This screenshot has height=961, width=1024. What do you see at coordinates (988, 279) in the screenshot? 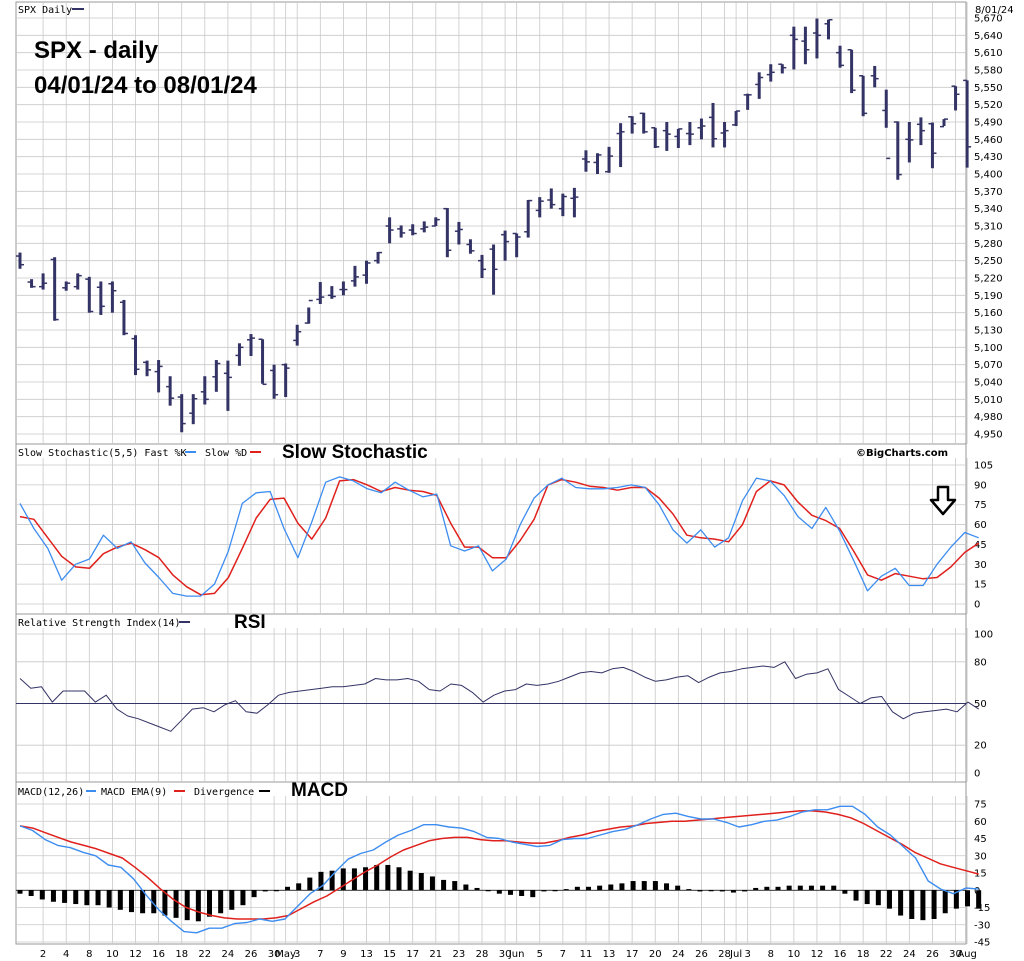
I see `y-tick-label: 5,220` at bounding box center [988, 279].